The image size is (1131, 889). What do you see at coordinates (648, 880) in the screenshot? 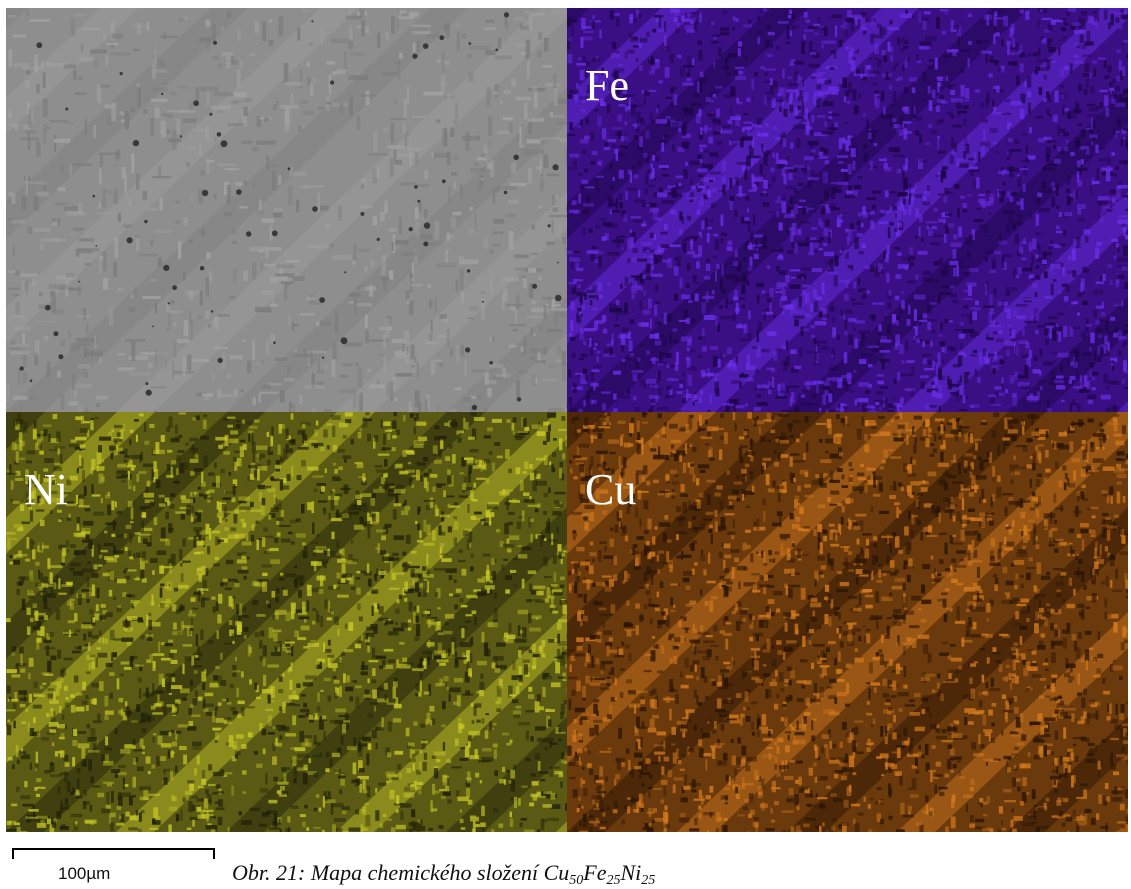
I see `caption-sub-ni: 25` at bounding box center [648, 880].